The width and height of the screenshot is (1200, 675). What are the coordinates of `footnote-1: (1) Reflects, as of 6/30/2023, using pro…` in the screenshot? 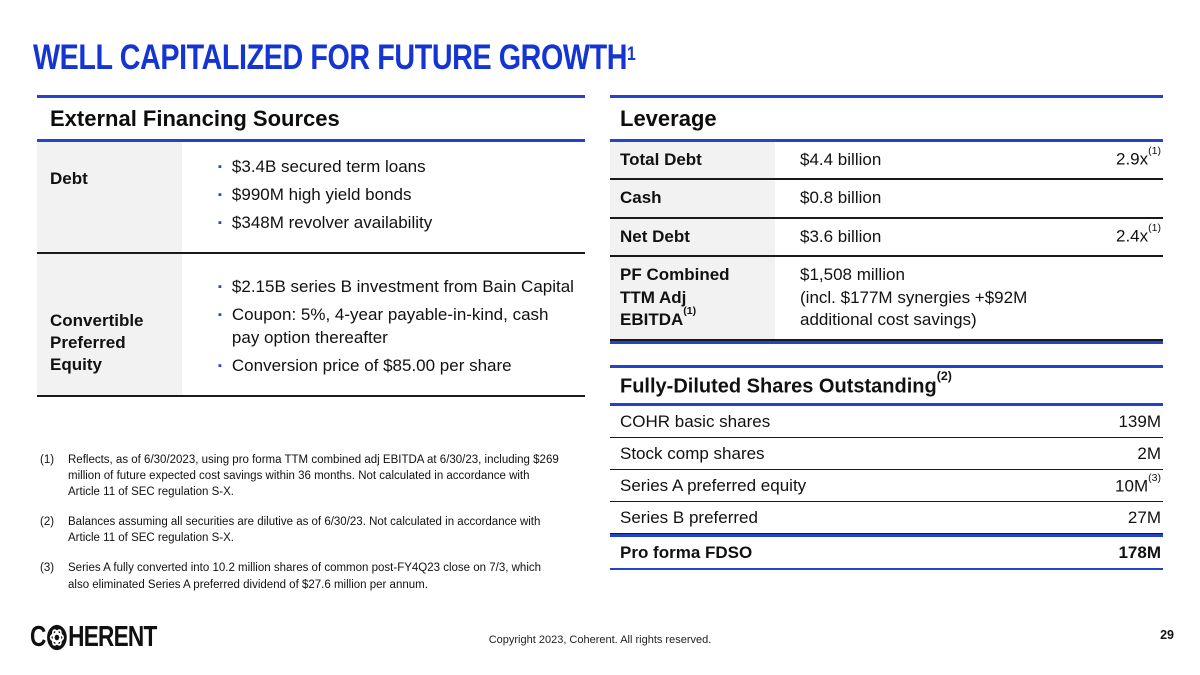 It's located at (300, 476).